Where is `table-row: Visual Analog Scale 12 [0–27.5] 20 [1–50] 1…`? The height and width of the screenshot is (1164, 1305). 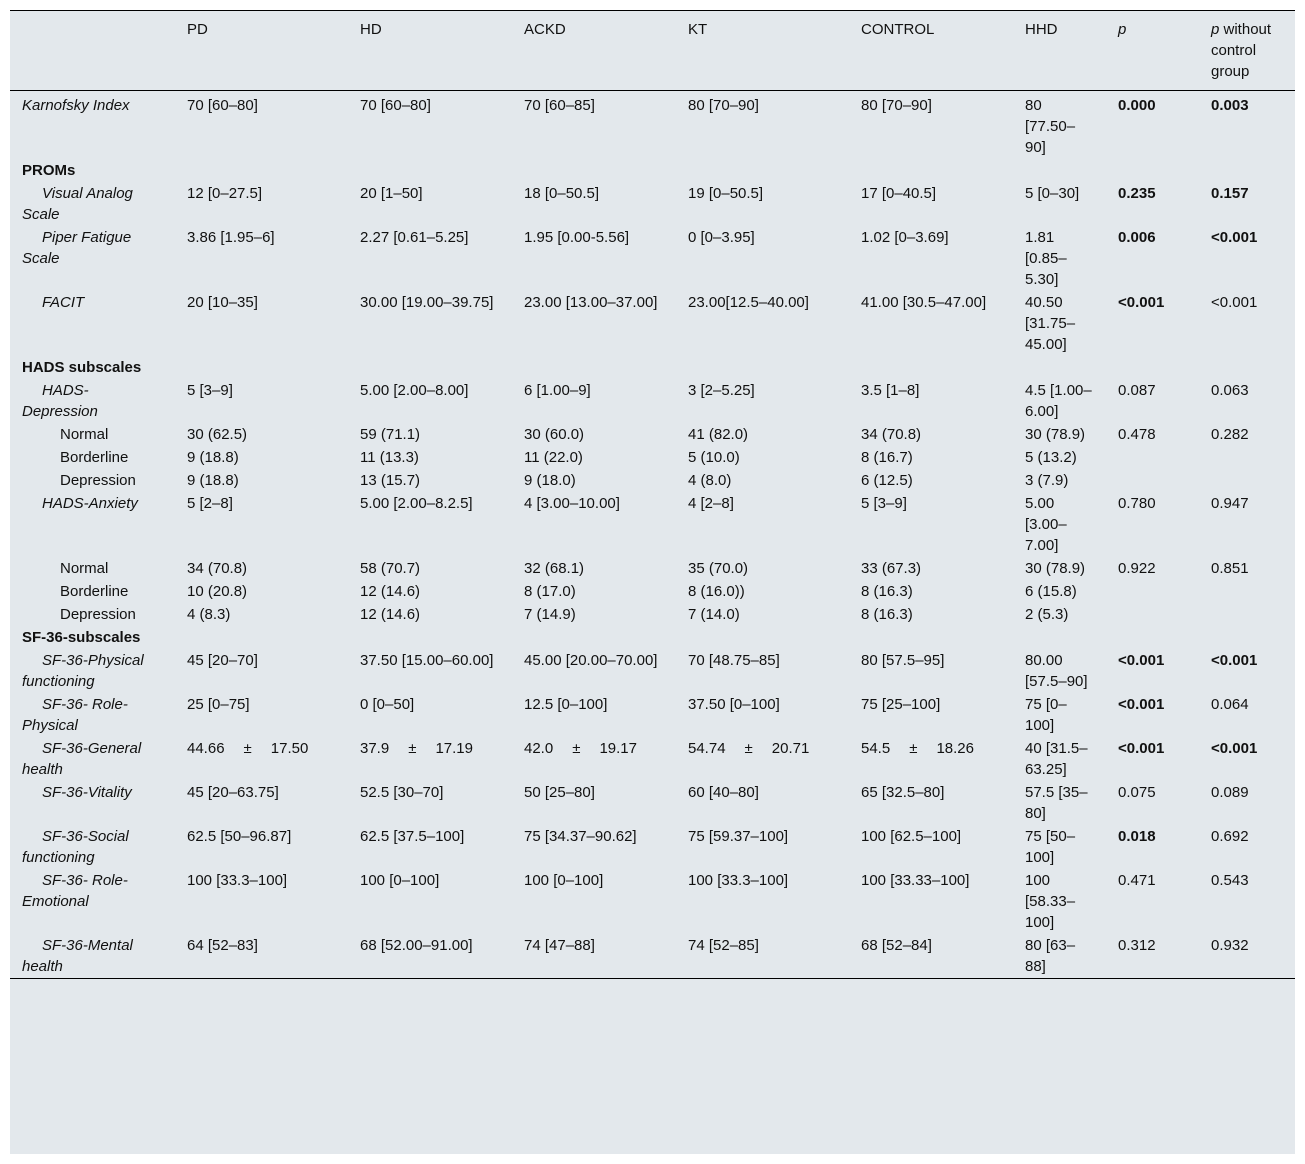 table-row: Visual Analog Scale 12 [0–27.5] 20 [1–50] 1… is located at coordinates (652, 204).